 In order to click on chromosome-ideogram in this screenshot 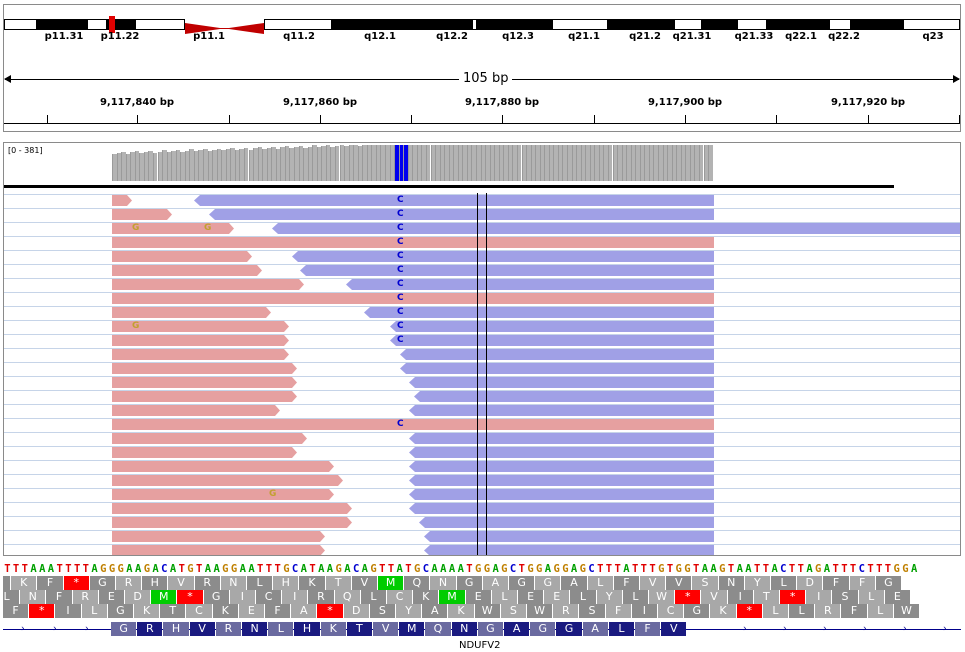, I will do `click(482, 25)`.